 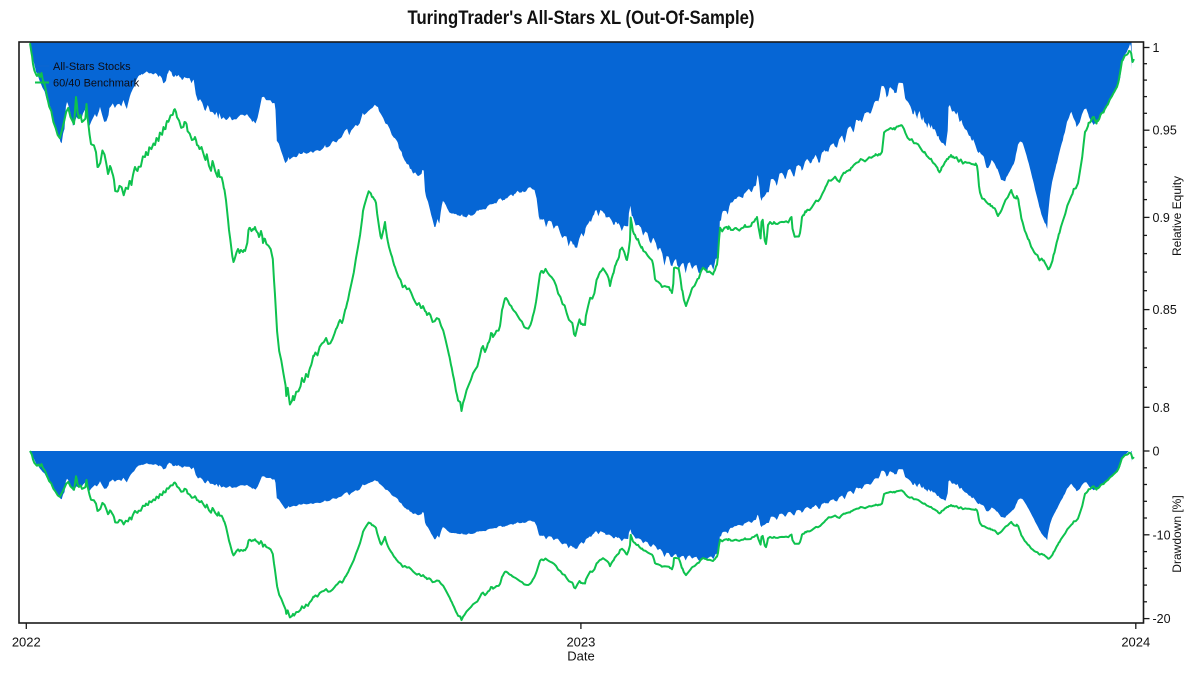 I want to click on svg-text: Date, so click(x=580, y=656).